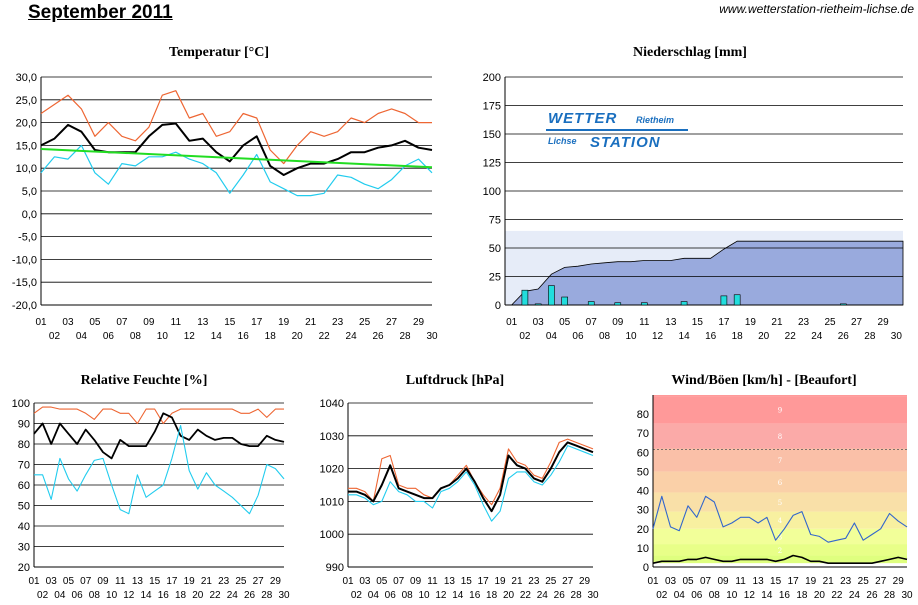 Image resolution: width=918 pixels, height=605 pixels. What do you see at coordinates (724, 322) in the screenshot?
I see `precipitation-x-tick: 17` at bounding box center [724, 322].